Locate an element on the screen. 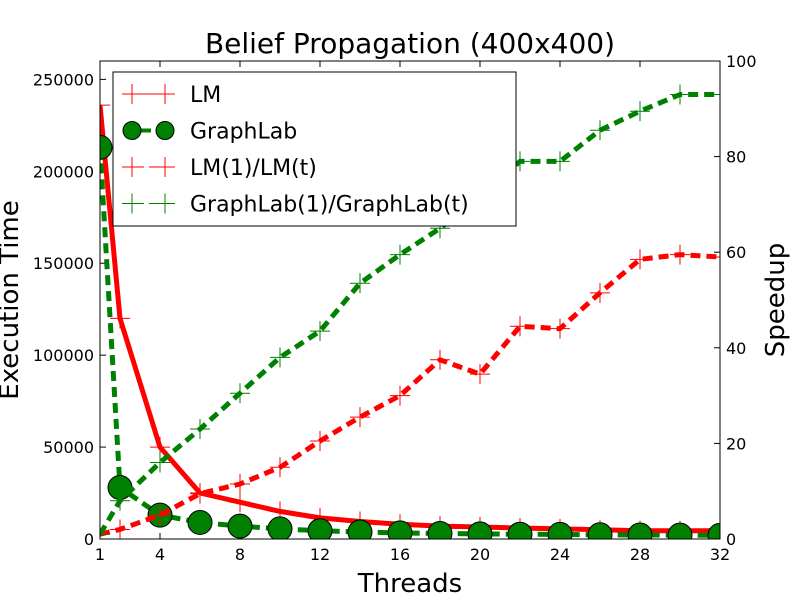 This screenshot has height=600, width=800. x-tick-label: 12 is located at coordinates (320, 554).